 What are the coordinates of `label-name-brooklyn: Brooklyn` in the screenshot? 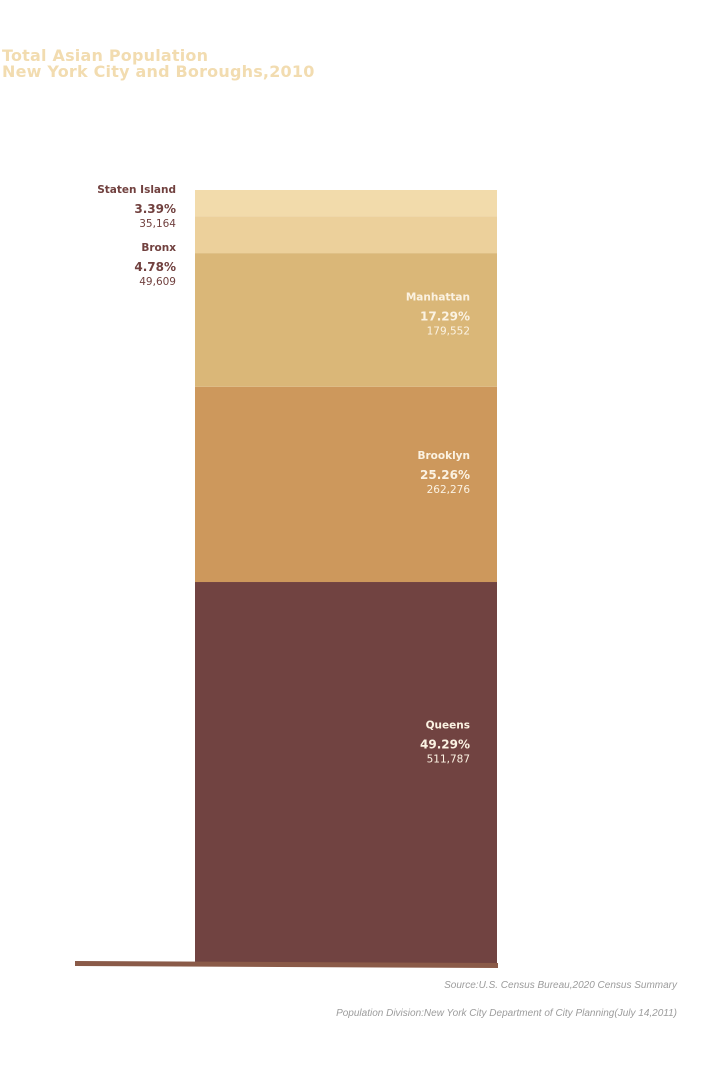 It's located at (443, 456).